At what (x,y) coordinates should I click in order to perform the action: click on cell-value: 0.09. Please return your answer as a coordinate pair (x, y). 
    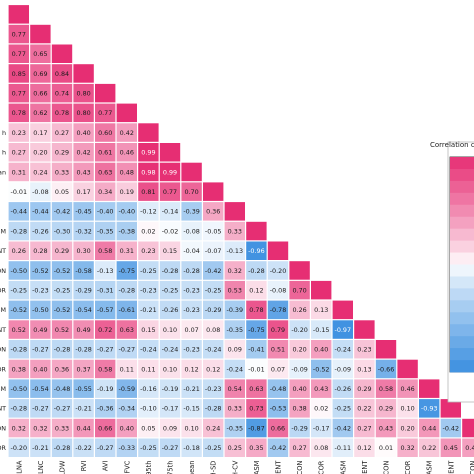
    Looking at the image, I should click on (170, 428).